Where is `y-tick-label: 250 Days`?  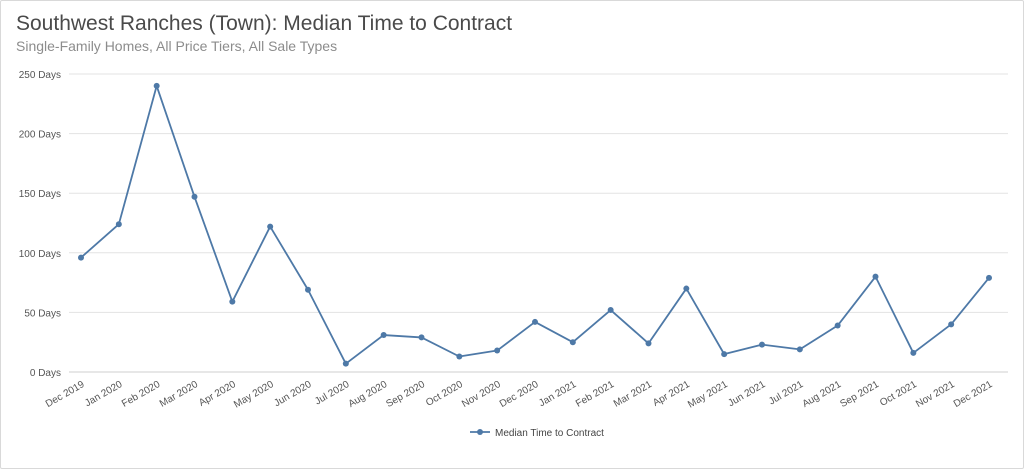
y-tick-label: 250 Days is located at coordinates (40, 75).